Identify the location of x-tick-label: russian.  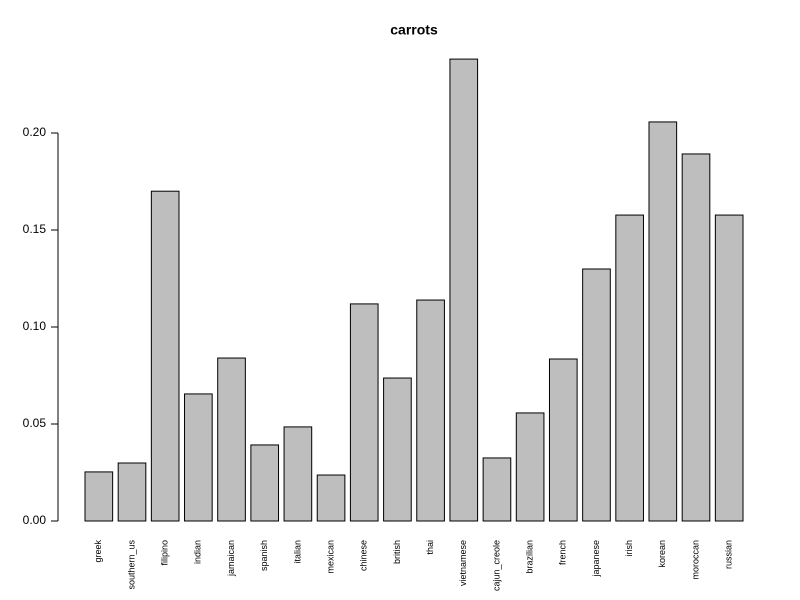
(729, 554).